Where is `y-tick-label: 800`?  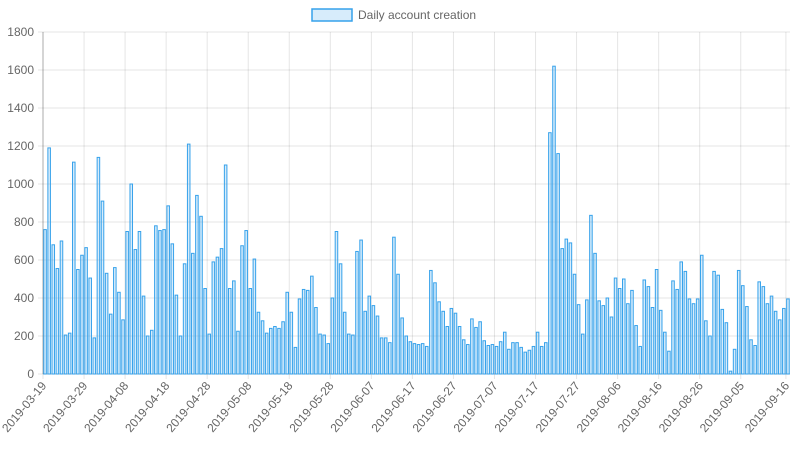
y-tick-label: 800 is located at coordinates (24, 222).